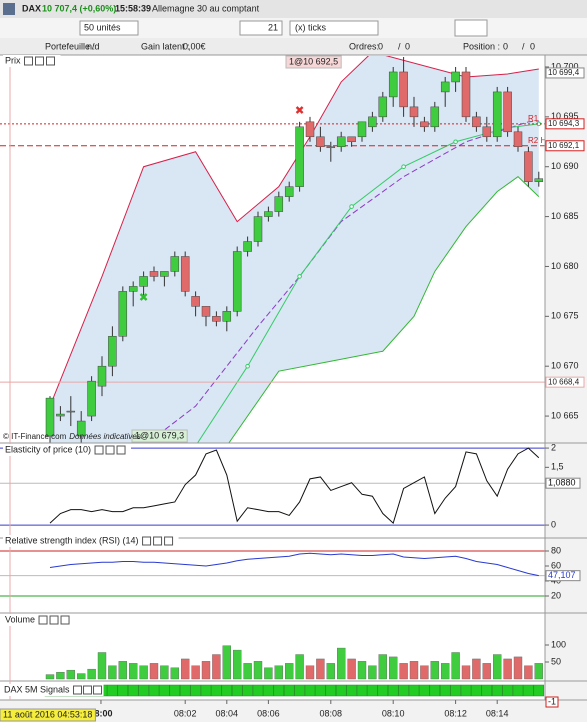 The height and width of the screenshot is (722, 587). What do you see at coordinates (565, 216) in the screenshot?
I see `y-tick-label: 10 685` at bounding box center [565, 216].